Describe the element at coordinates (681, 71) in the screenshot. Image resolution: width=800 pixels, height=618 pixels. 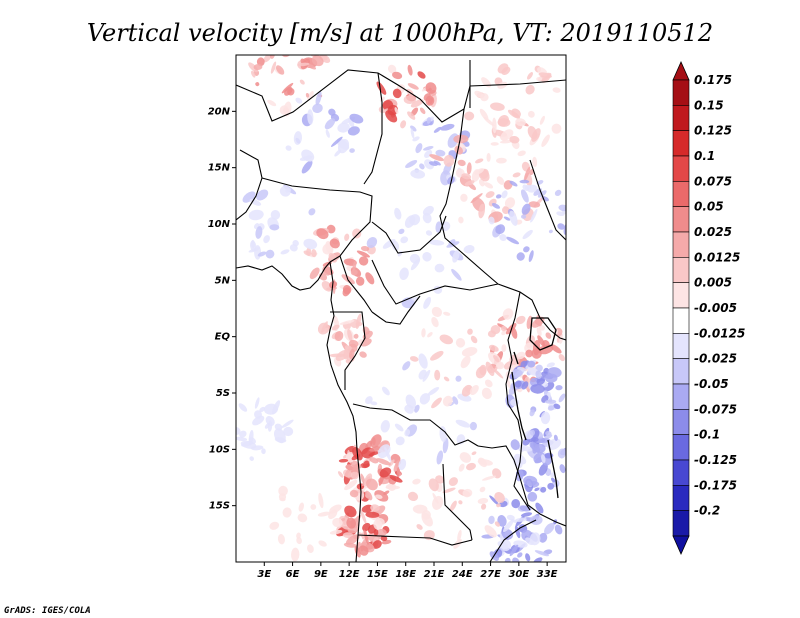
I see `colorbar-top-cap` at that location.